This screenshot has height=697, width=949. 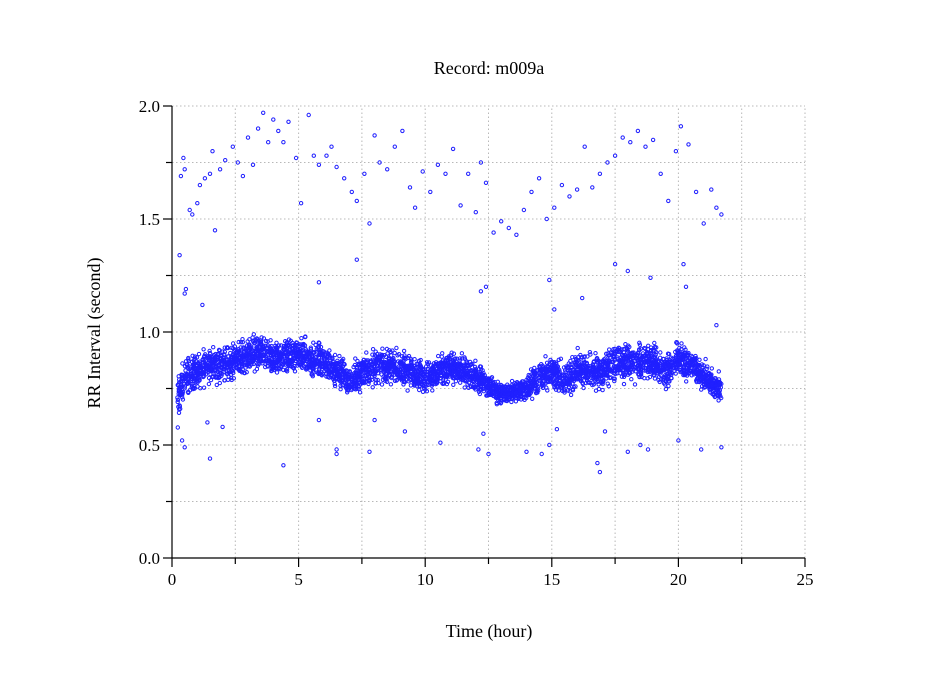 I want to click on y-tick-label: 0.5, so click(x=149, y=445).